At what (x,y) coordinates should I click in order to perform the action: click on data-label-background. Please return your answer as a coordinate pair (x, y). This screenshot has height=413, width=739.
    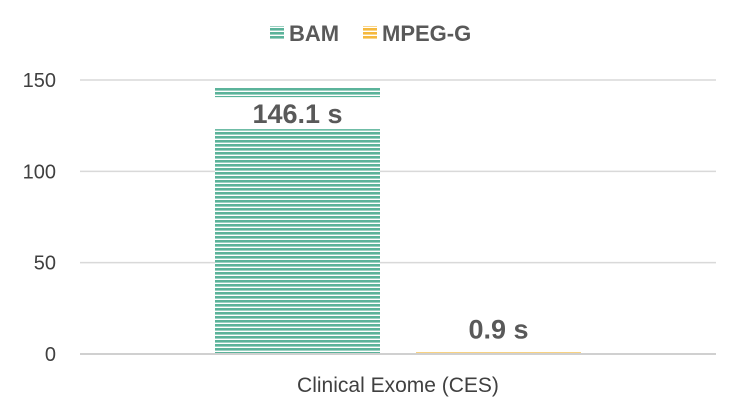
    Looking at the image, I should click on (297, 113).